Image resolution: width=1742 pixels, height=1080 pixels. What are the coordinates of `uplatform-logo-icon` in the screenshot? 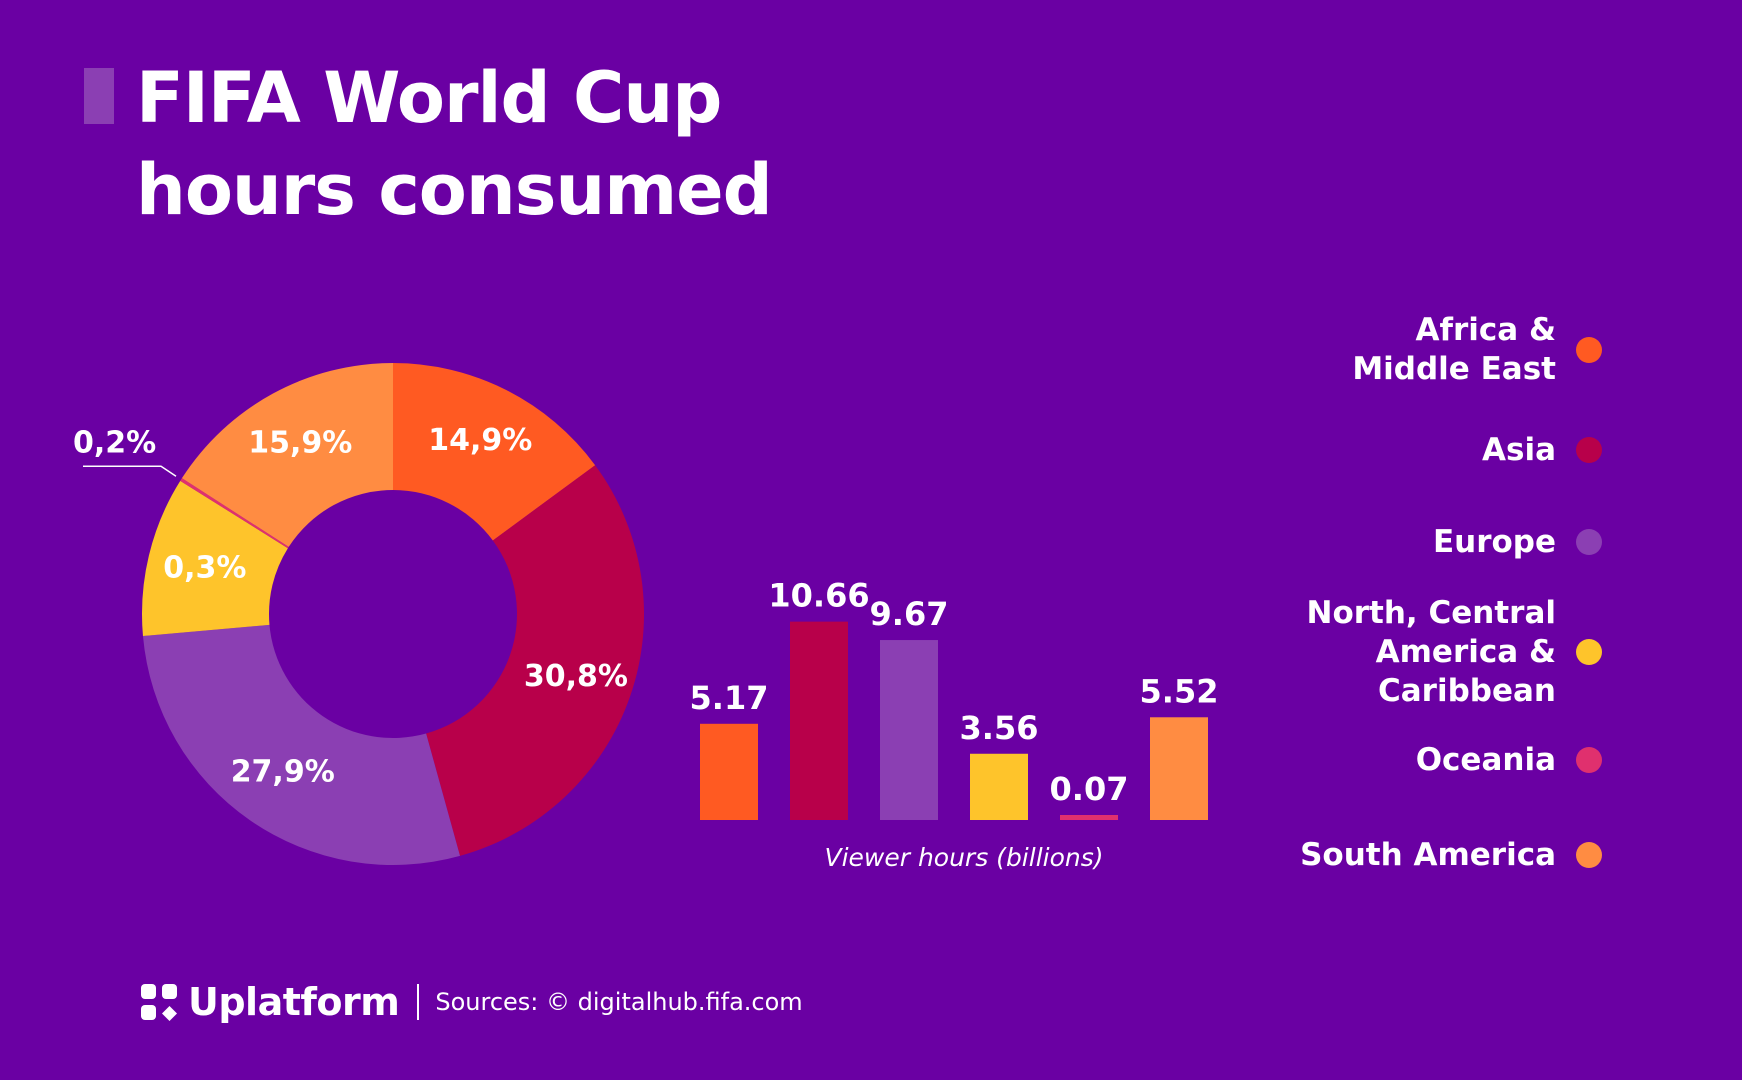 It's located at (159, 1002).